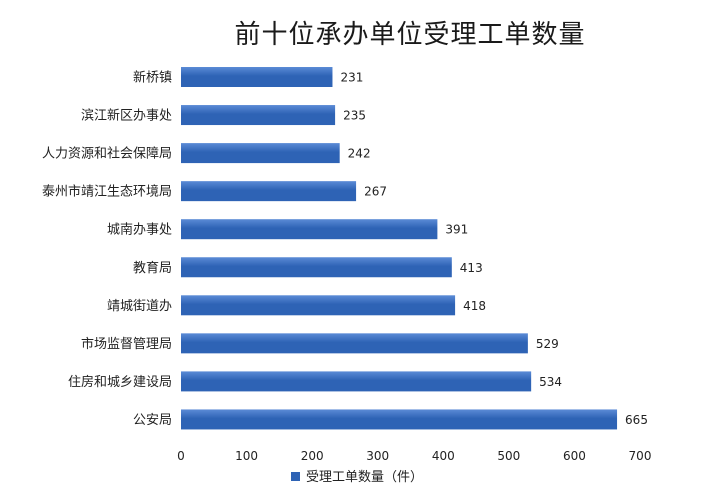  What do you see at coordinates (443, 456) in the screenshot?
I see `x-tick-label: 400` at bounding box center [443, 456].